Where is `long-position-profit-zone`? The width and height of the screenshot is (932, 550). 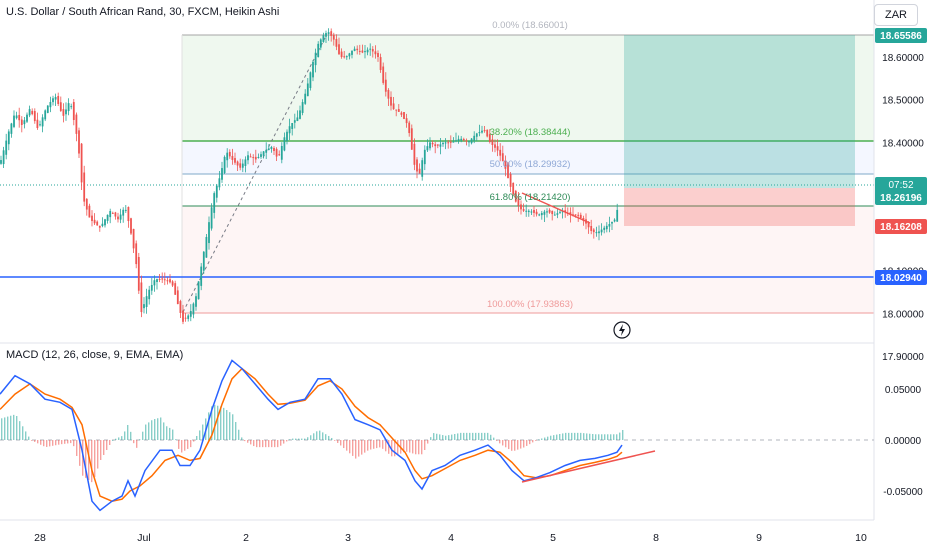
long-position-profit-zone is located at coordinates (739, 111).